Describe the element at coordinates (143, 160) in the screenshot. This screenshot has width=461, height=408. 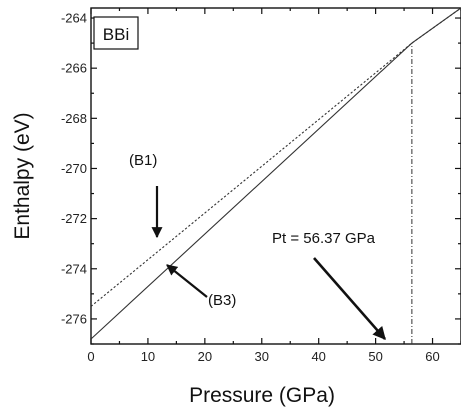
I see `series-label-b1: (B1)` at that location.